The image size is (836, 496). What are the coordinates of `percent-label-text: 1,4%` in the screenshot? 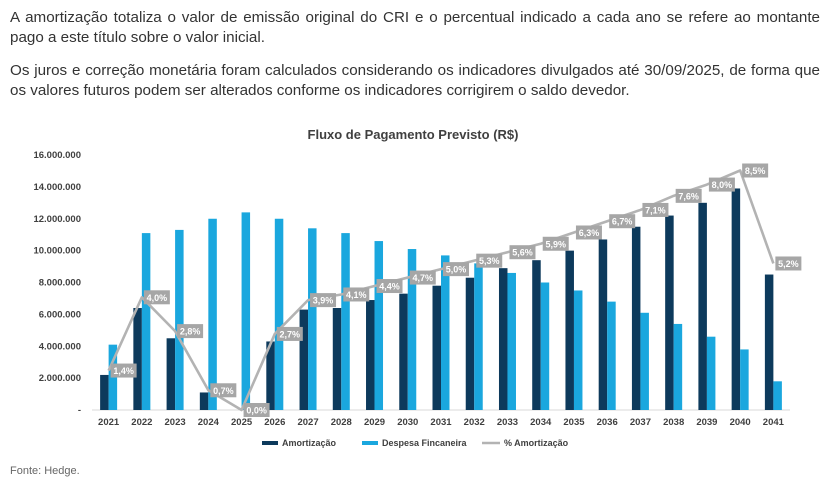 It's located at (123, 371).